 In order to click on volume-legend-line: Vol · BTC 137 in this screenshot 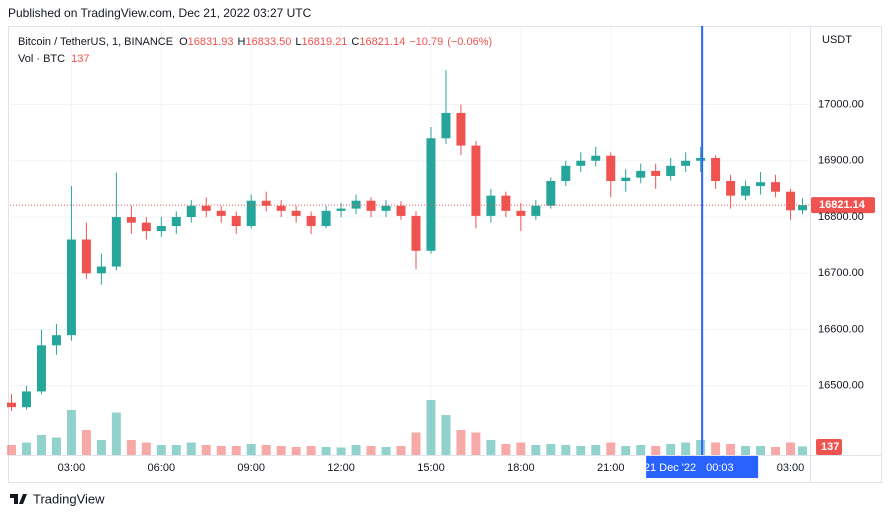, I will do `click(53, 59)`.